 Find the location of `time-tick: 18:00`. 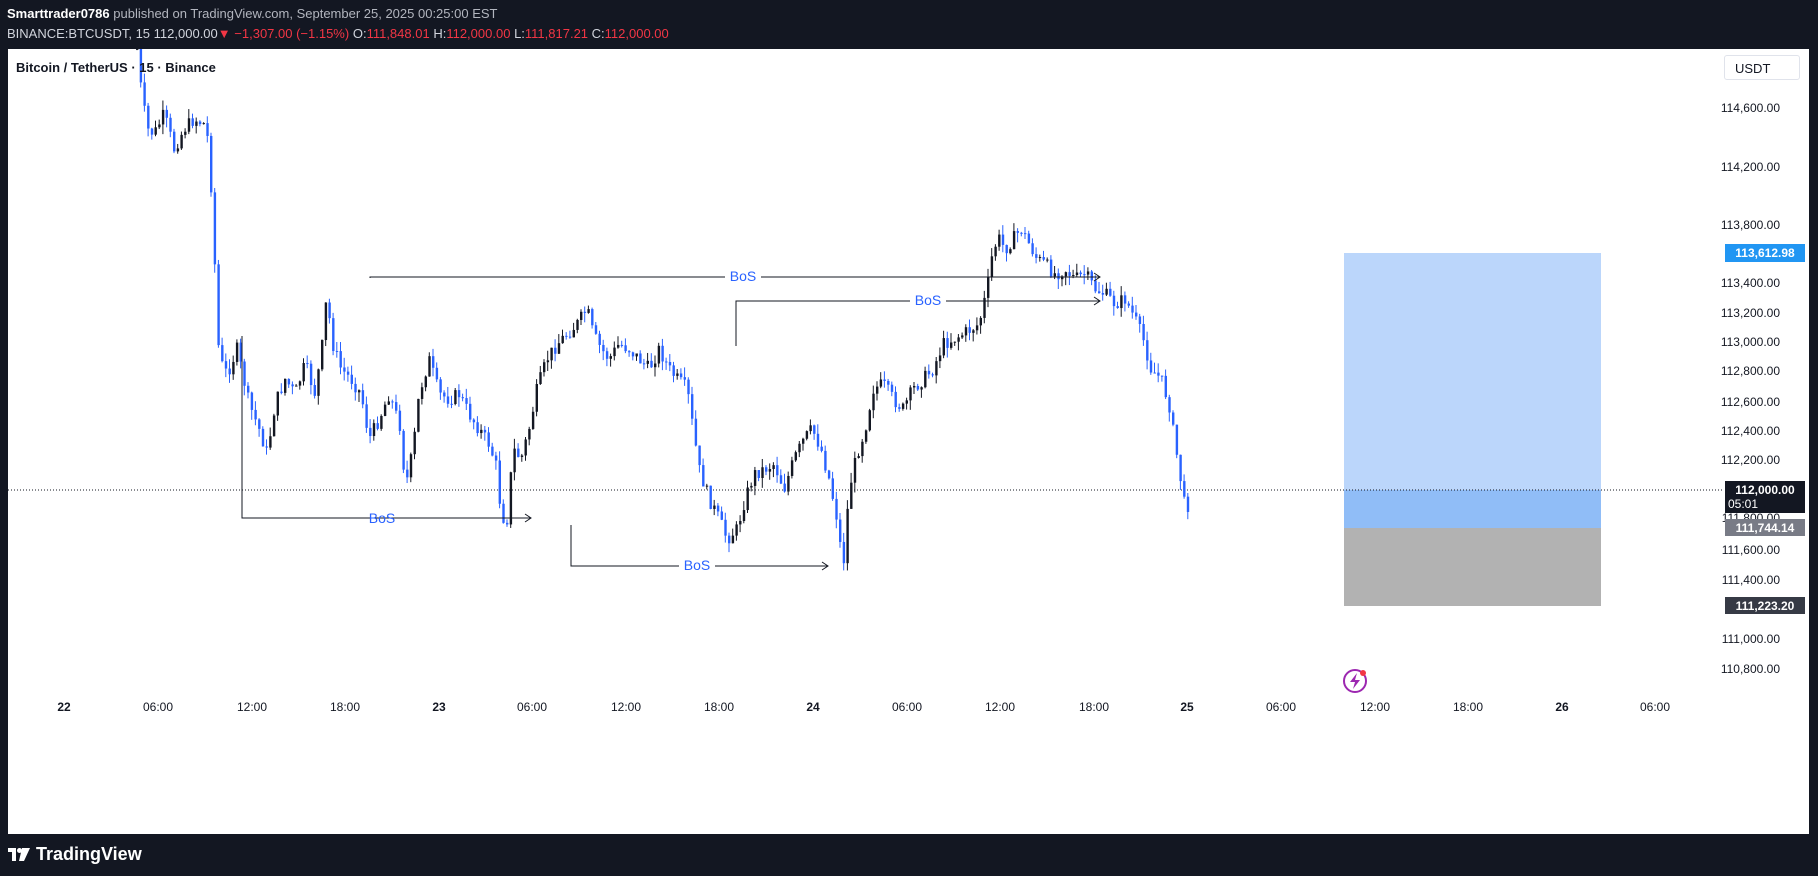

time-tick: 18:00 is located at coordinates (719, 707).